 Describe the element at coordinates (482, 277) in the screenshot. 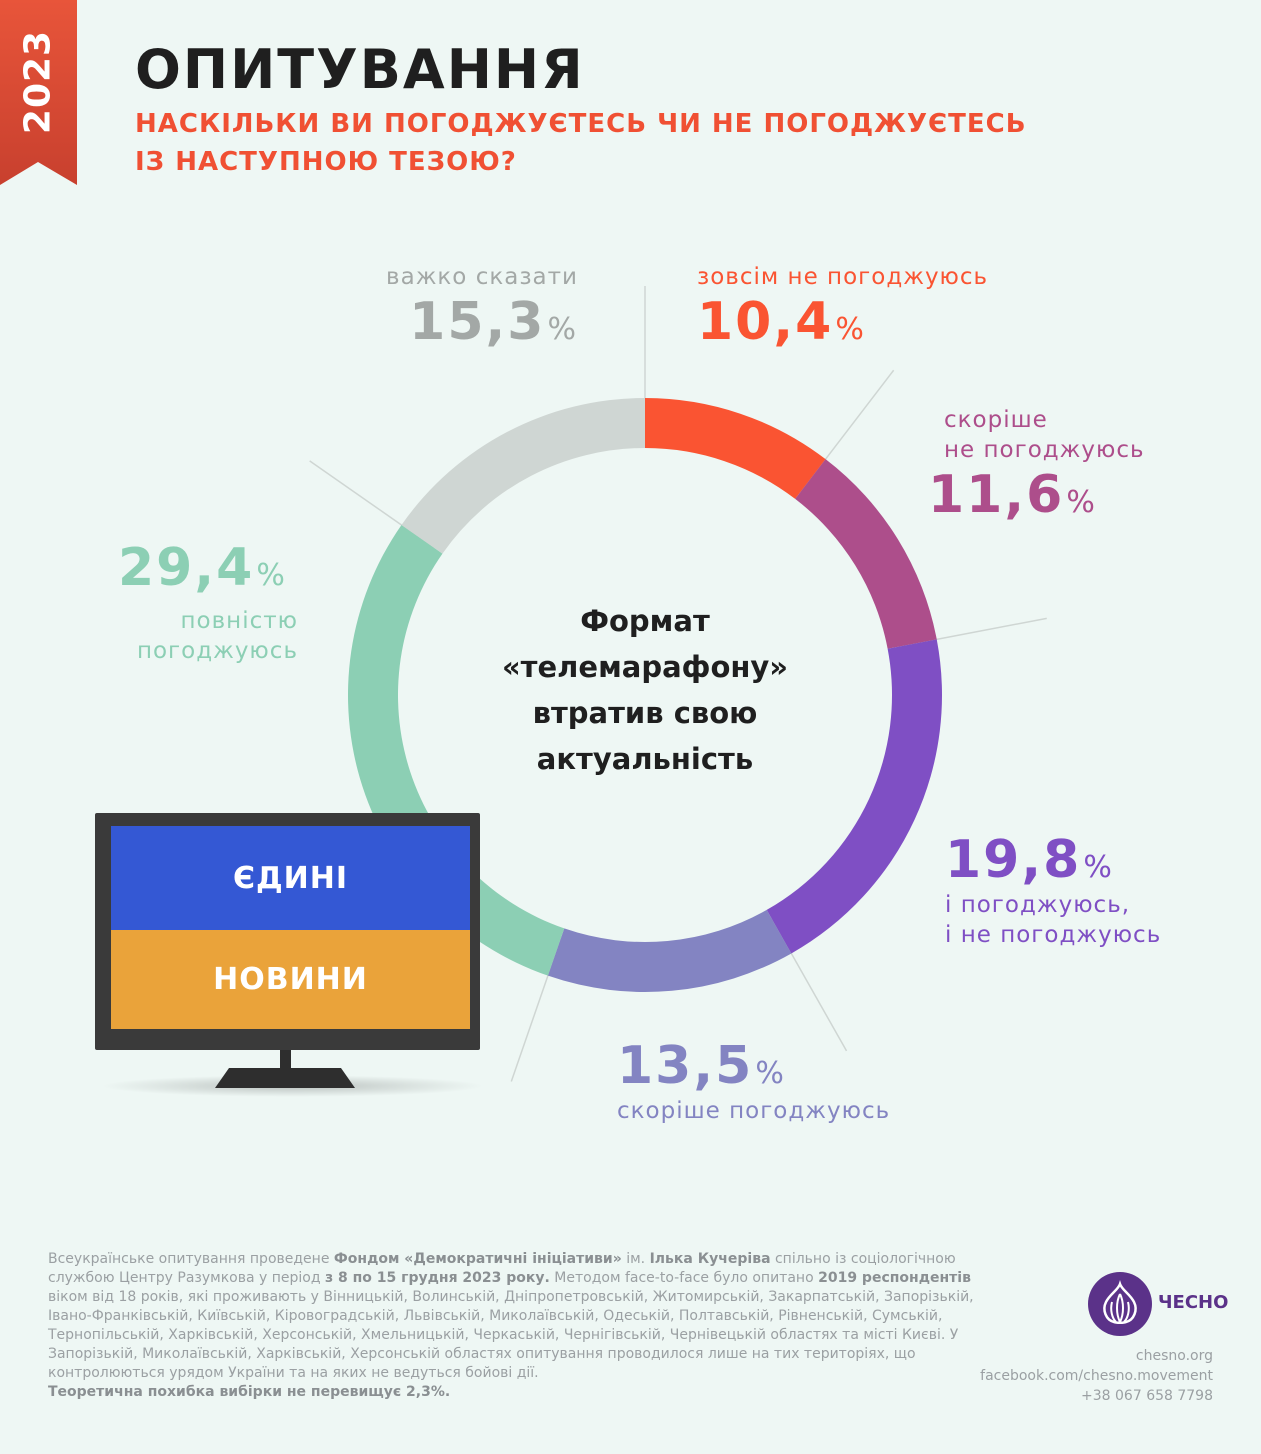

I see `label-name: важко сказати` at that location.